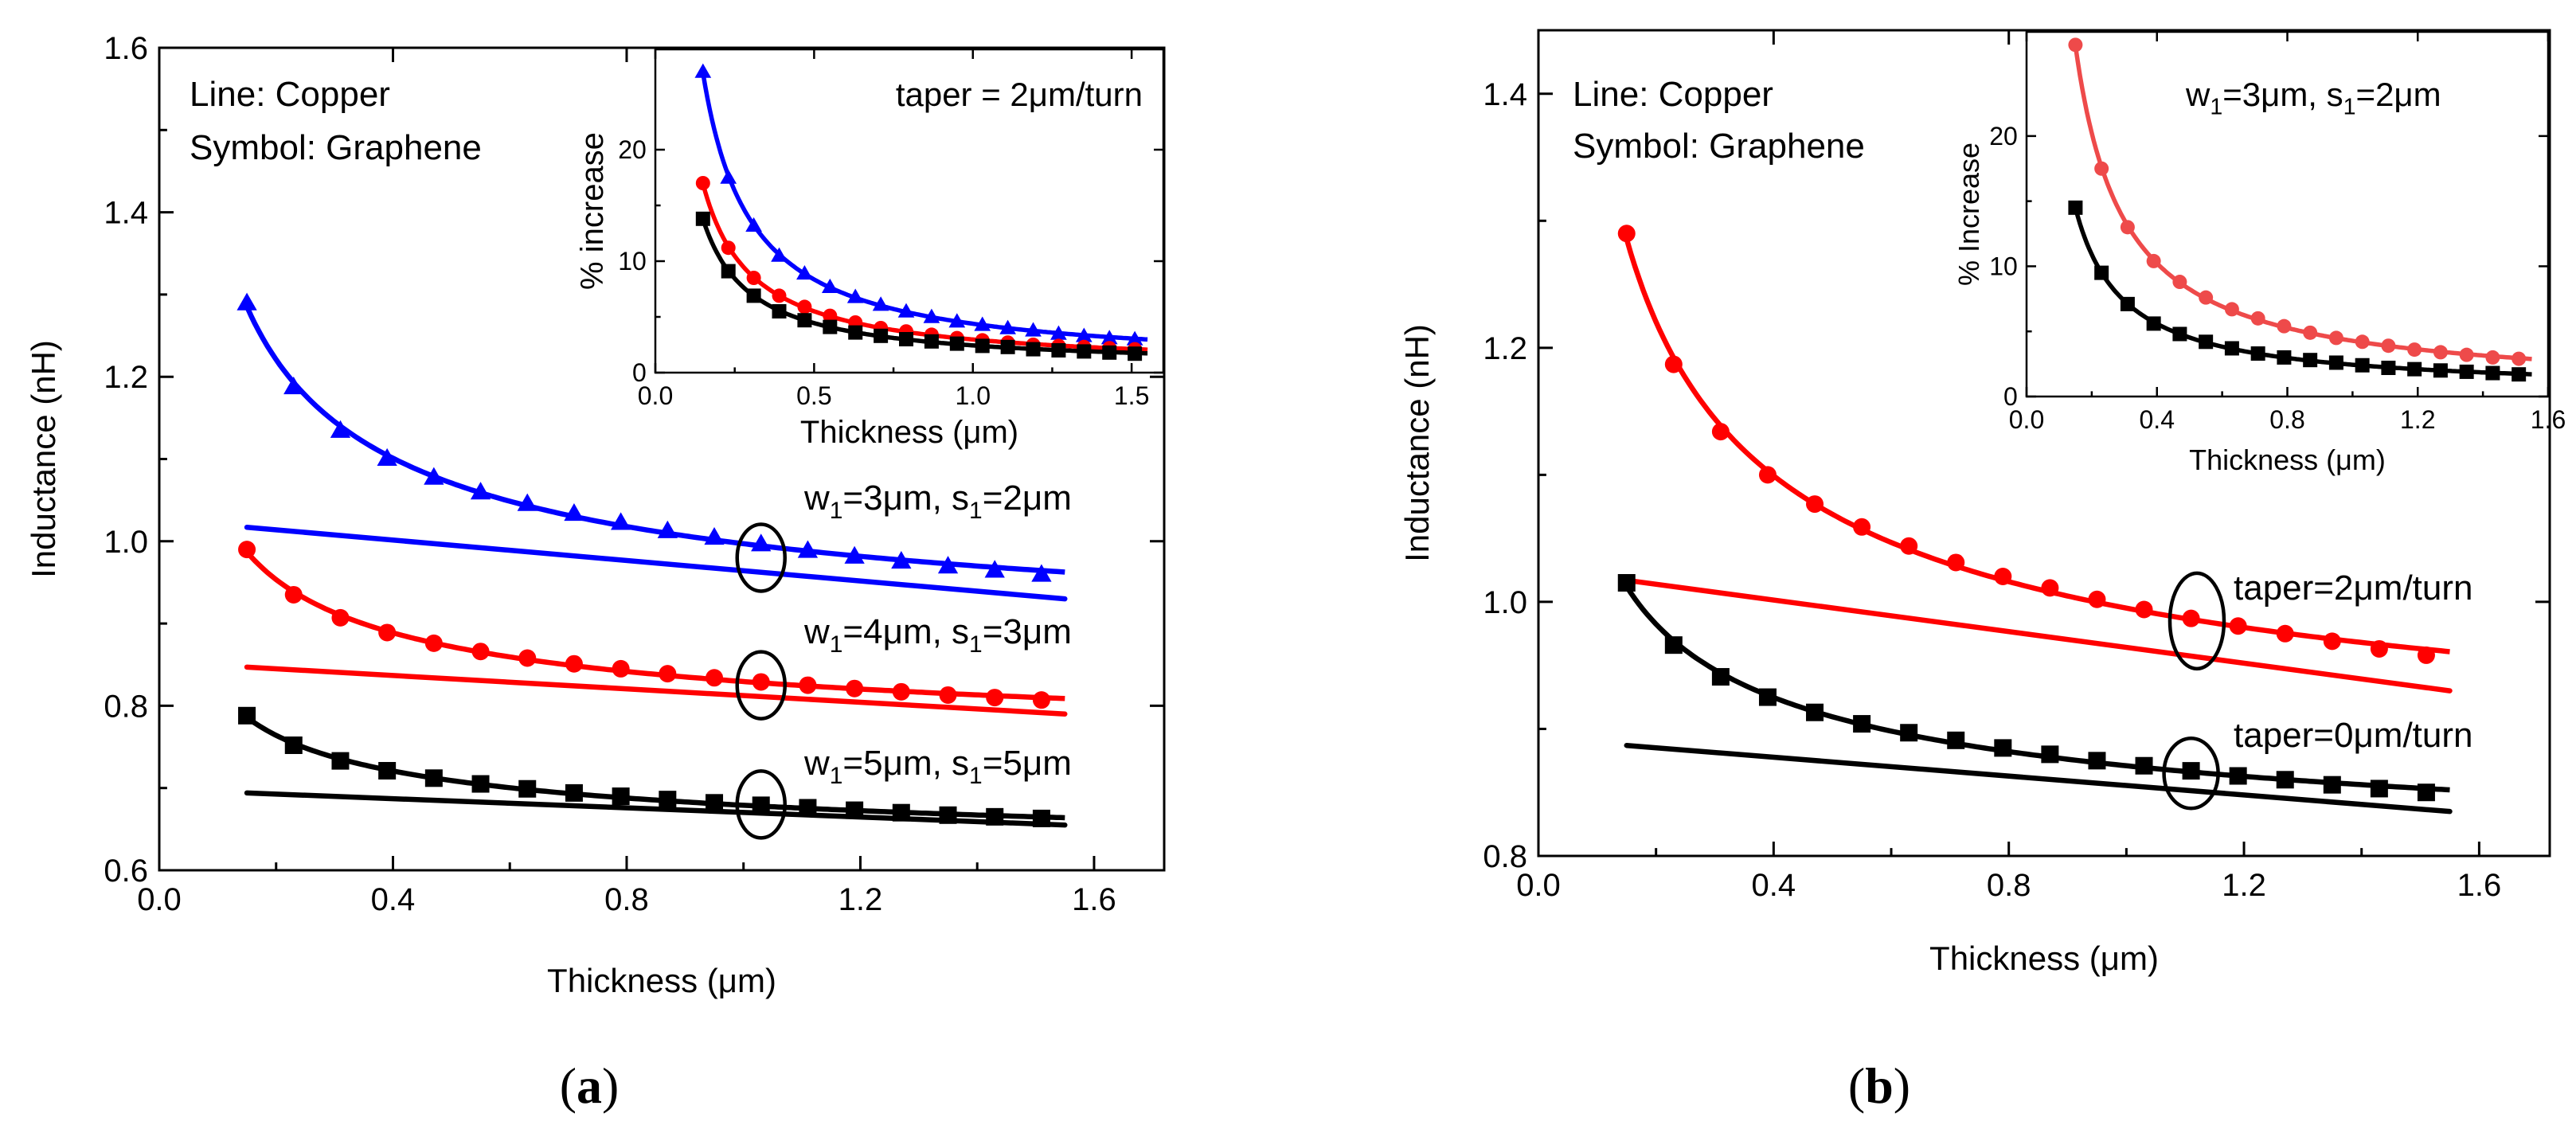 The image size is (2576, 1137). Describe the element at coordinates (126, 48) in the screenshot. I see `a-ytick-label: 1.6` at that location.